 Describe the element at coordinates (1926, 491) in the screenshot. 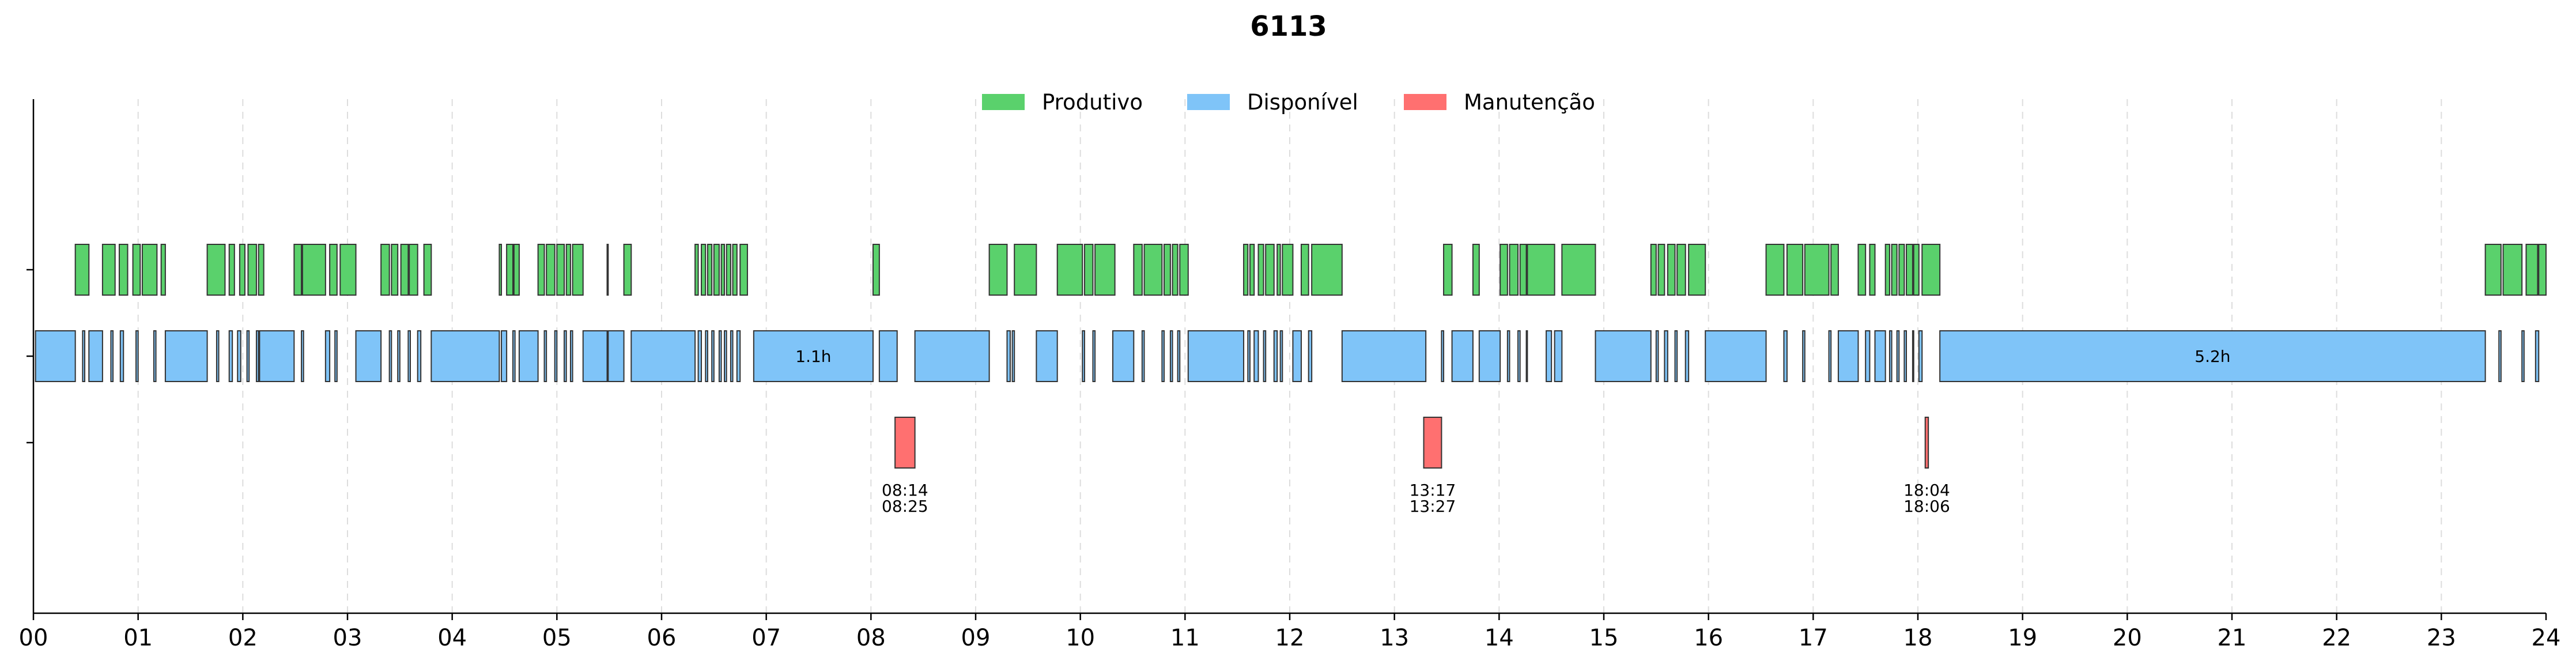

I see `maintenance-start-label: 18:04` at that location.